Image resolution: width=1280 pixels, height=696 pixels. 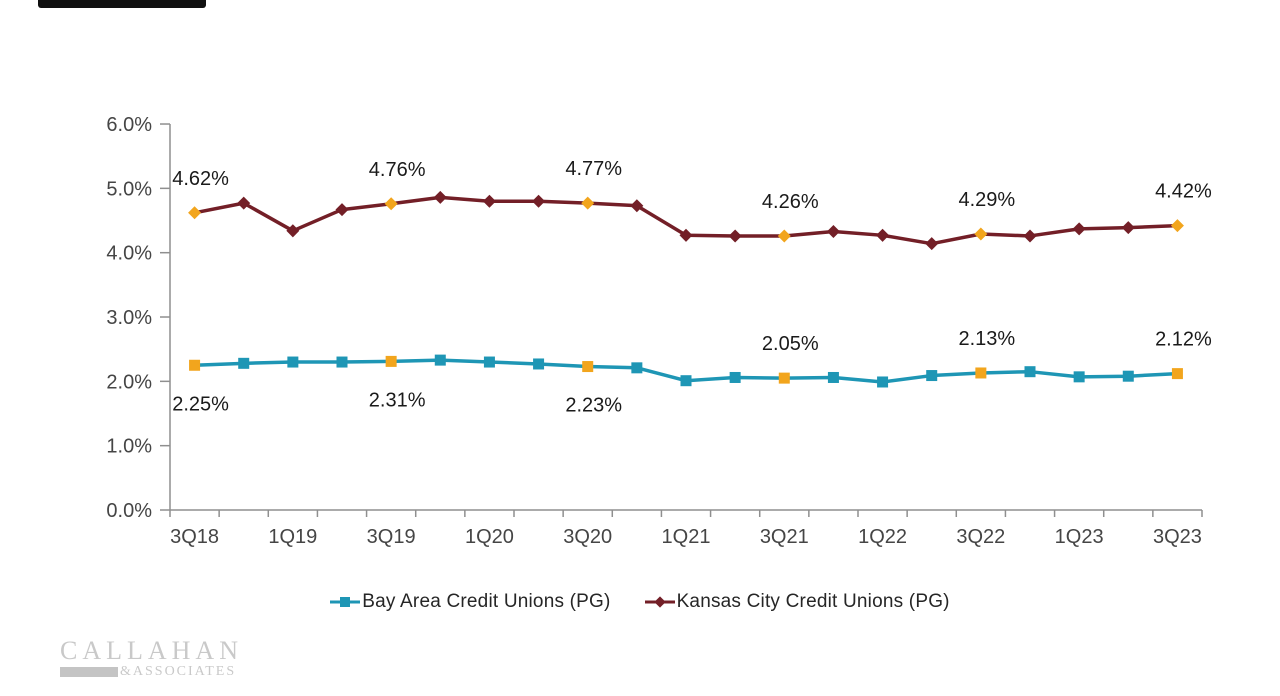 What do you see at coordinates (129, 382) in the screenshot?
I see `y-axis-label: 2.0%` at bounding box center [129, 382].